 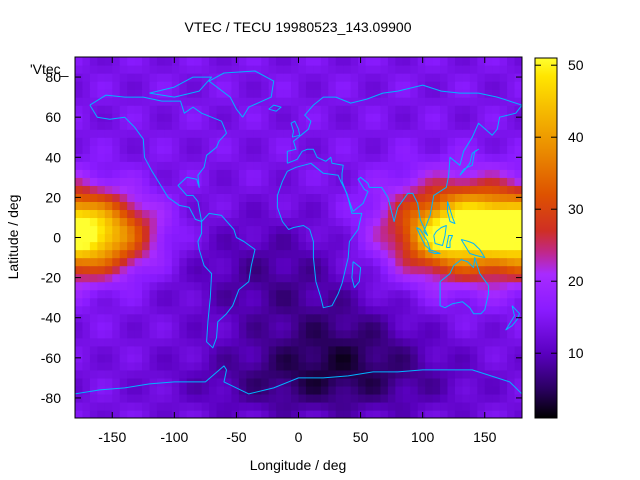 I want to click on colorbar-tick-label: 20, so click(x=576, y=281).